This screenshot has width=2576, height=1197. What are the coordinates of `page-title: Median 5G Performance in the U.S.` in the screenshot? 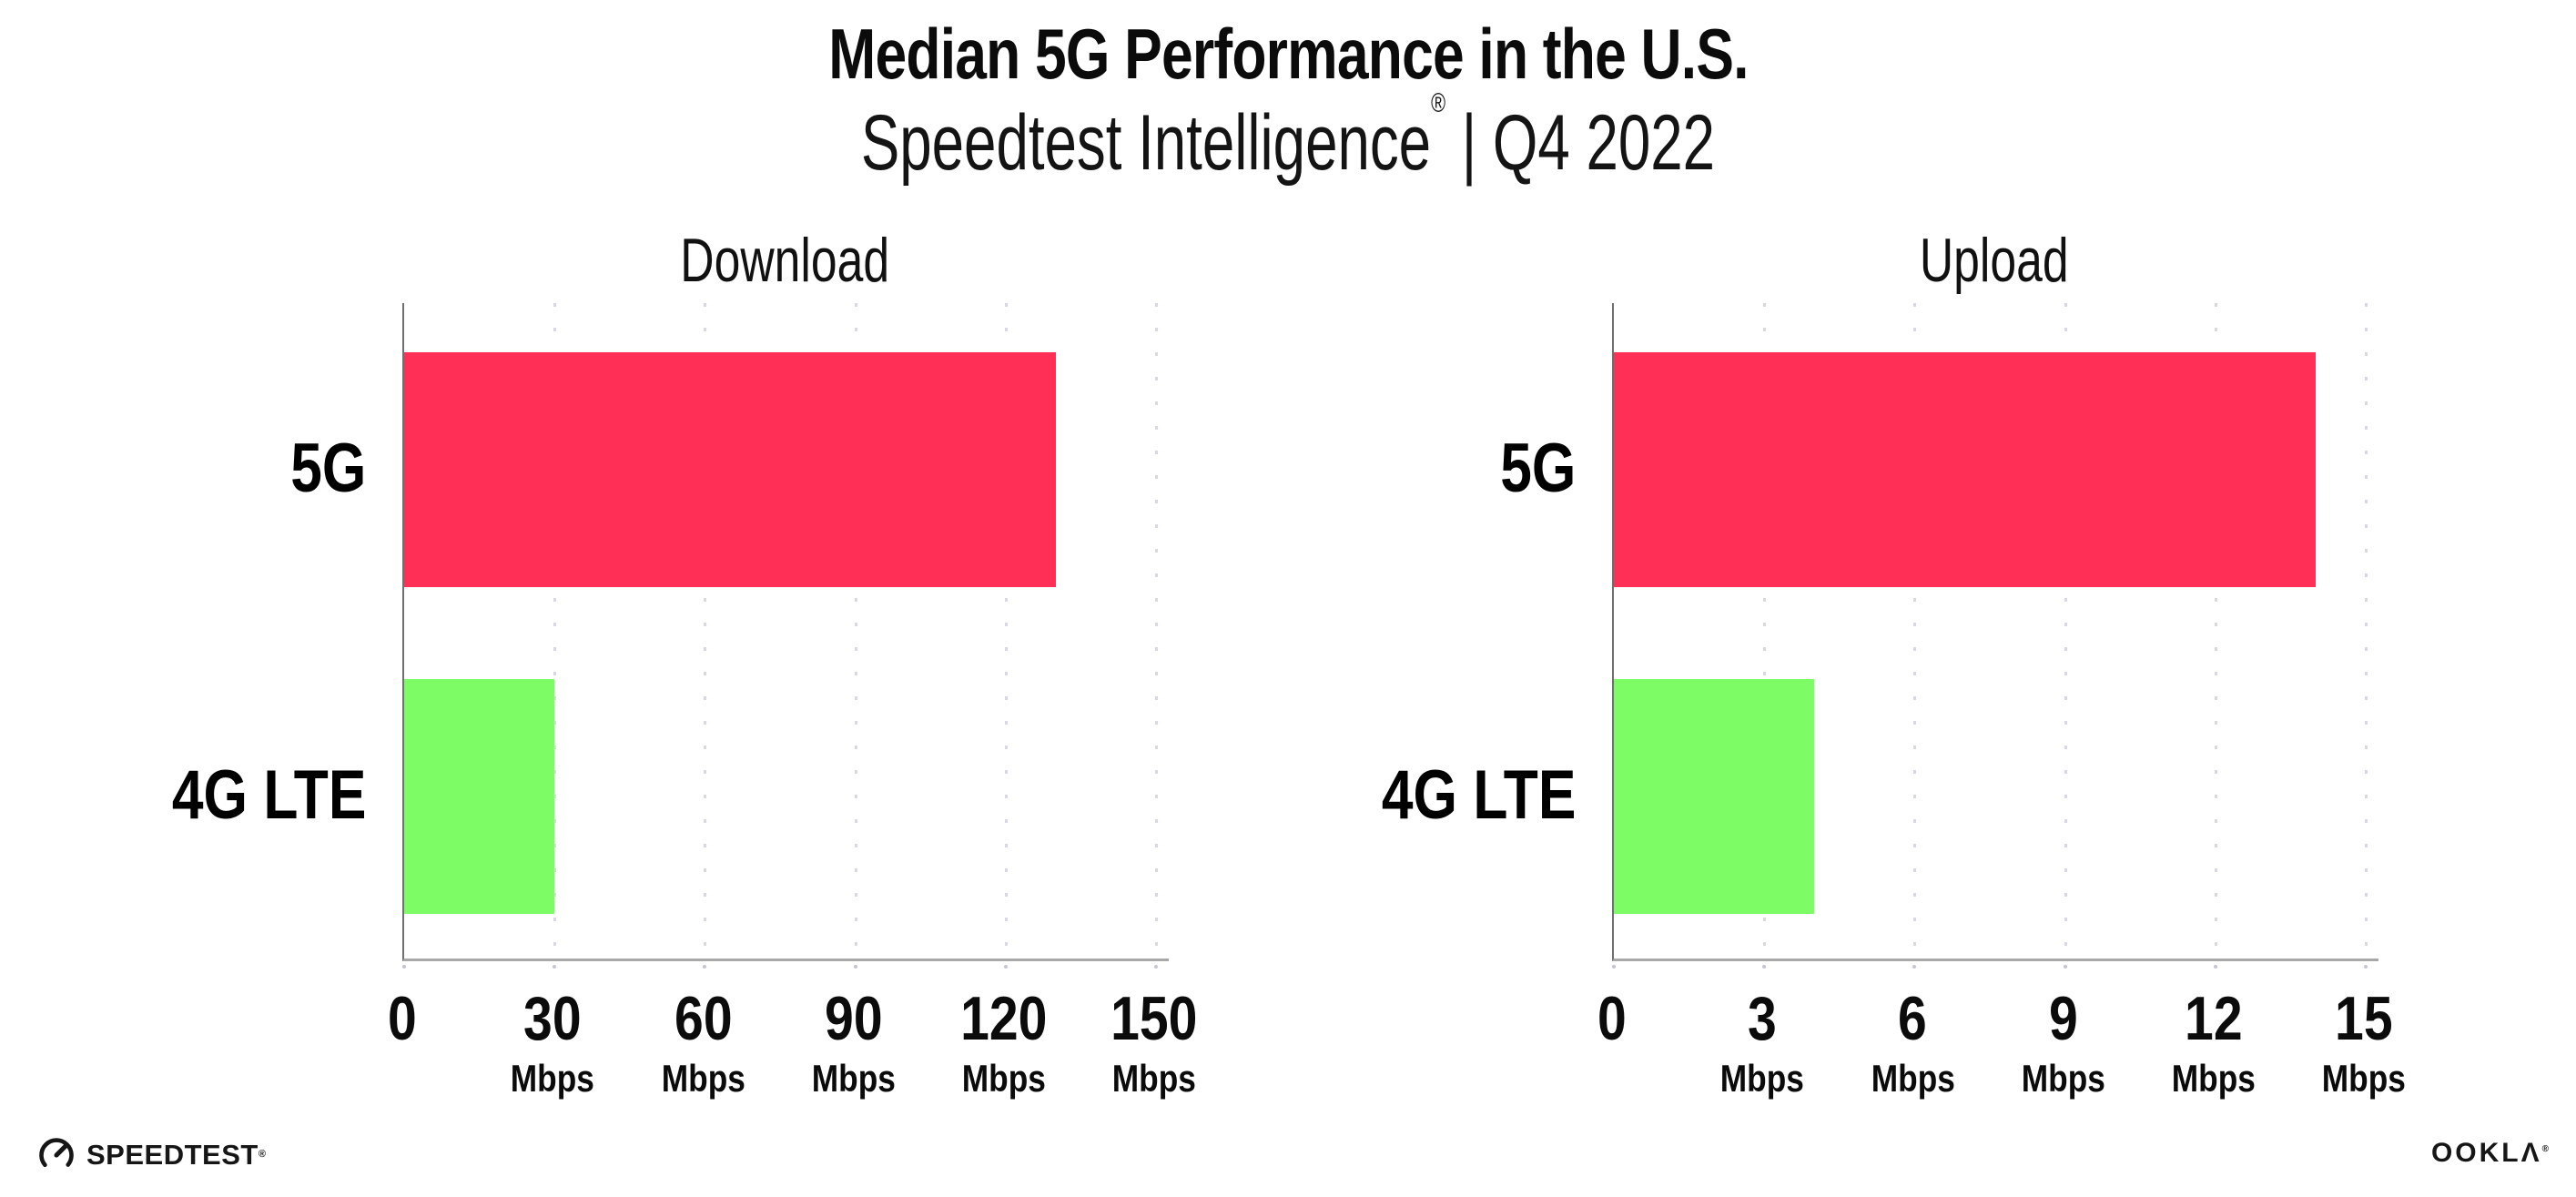 It's located at (1288, 54).